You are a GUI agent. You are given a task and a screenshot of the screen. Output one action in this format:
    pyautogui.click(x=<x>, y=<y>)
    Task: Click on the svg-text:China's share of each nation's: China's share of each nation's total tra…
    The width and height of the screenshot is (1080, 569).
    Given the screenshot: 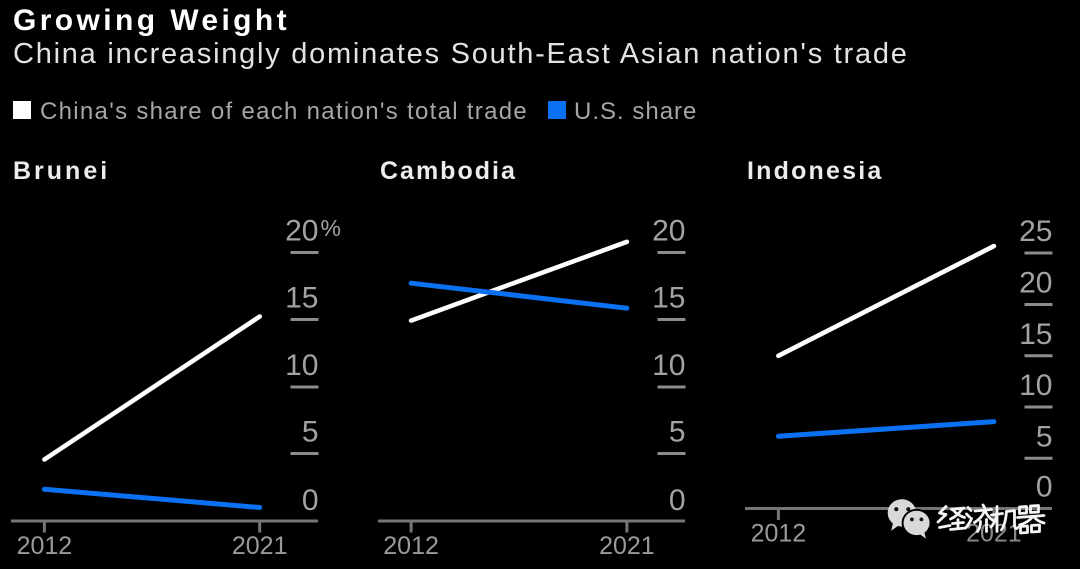 What is the action you would take?
    pyautogui.click(x=284, y=111)
    